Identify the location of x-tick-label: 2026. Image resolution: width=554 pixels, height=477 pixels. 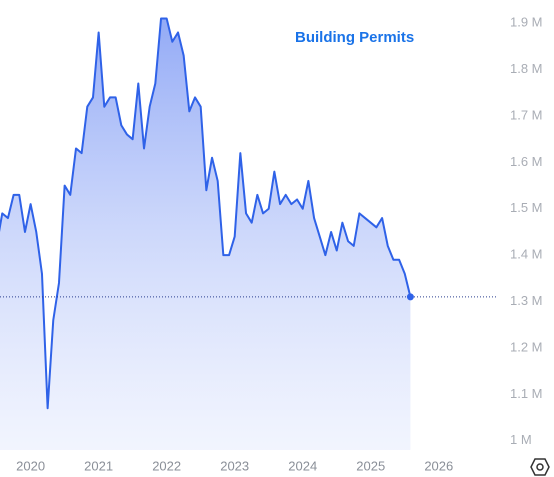
(438, 465).